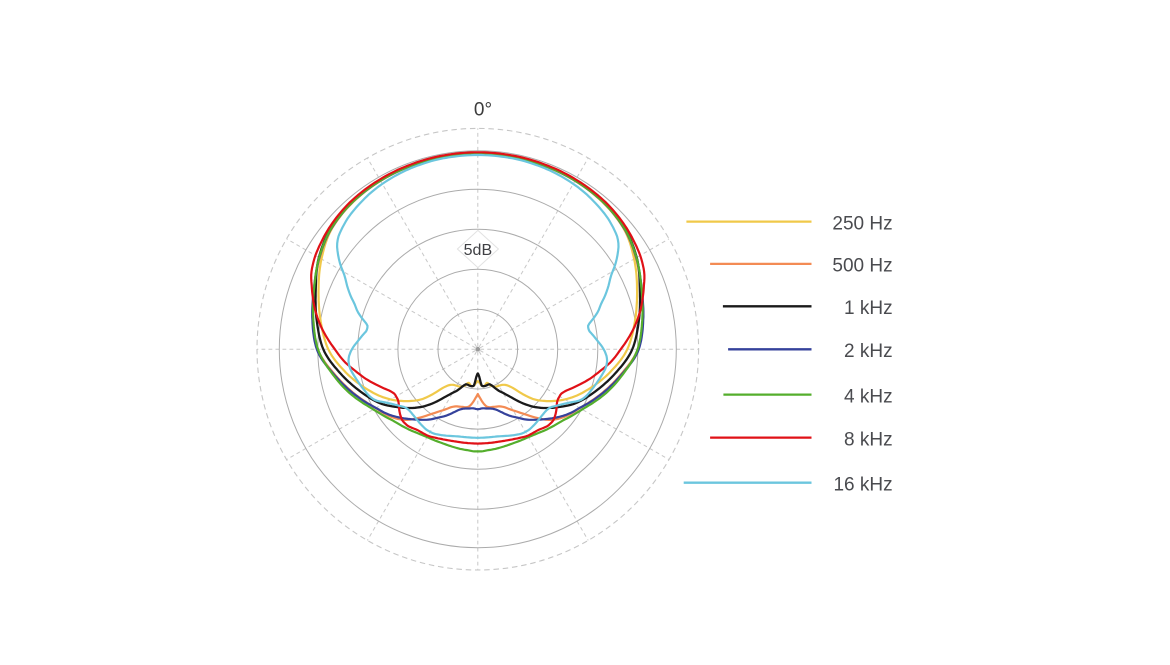  What do you see at coordinates (868, 439) in the screenshot?
I see `svg-text: 8 kHz` at bounding box center [868, 439].